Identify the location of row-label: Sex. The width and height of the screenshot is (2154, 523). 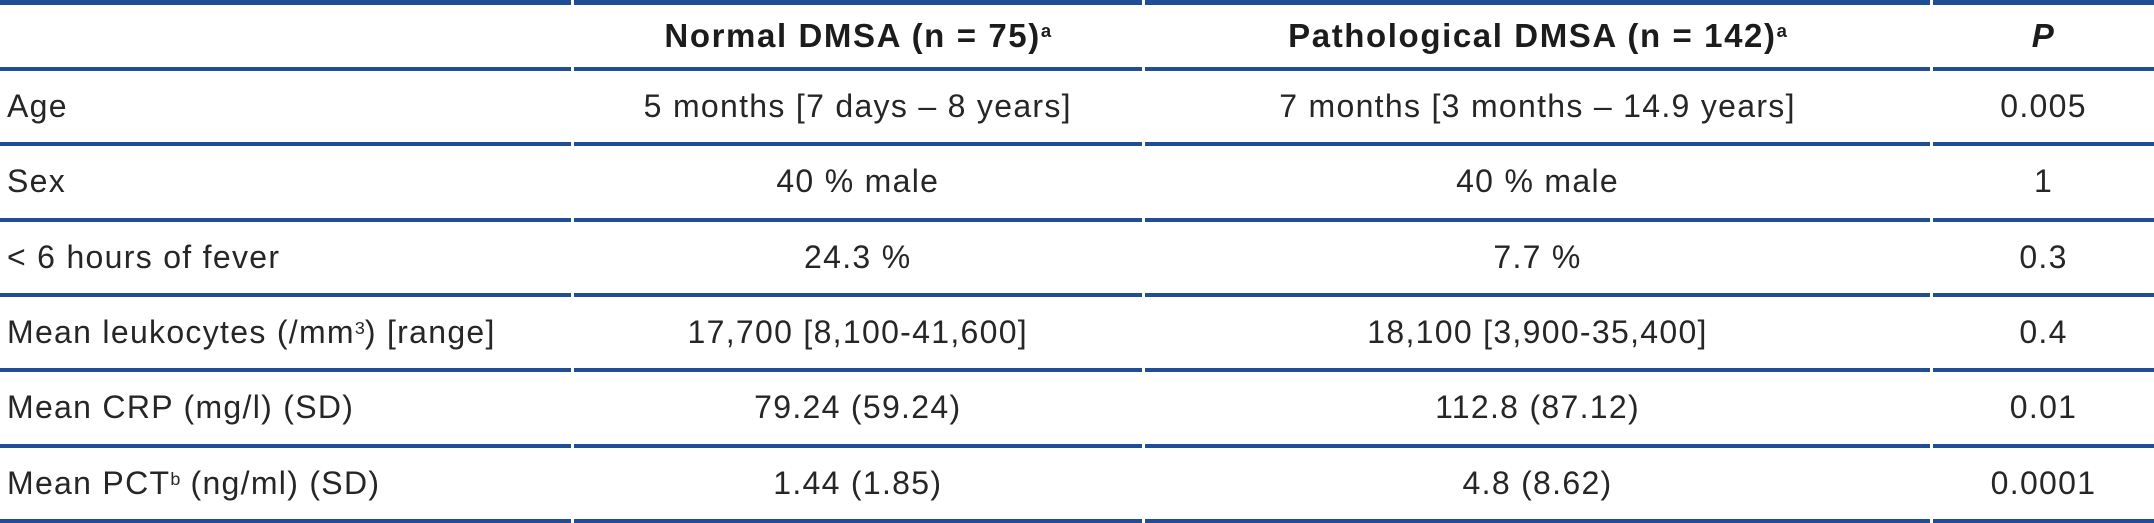
(37, 181).